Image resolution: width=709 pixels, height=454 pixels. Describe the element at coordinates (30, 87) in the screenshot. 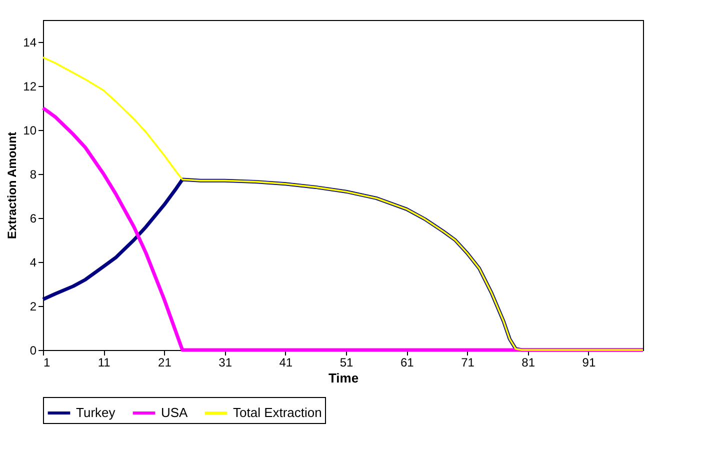

I see `y-tick-label: 12` at that location.